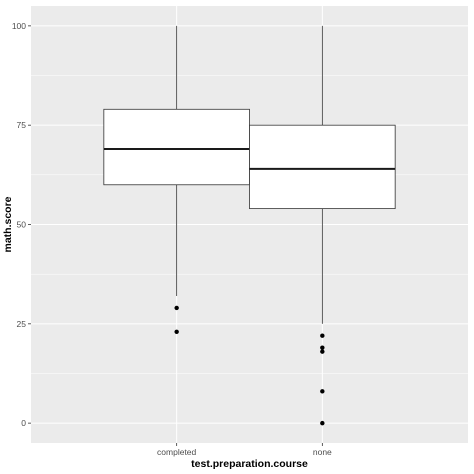 This screenshot has height=474, width=474. What do you see at coordinates (19, 26) in the screenshot?
I see `y-tick-label: 100` at bounding box center [19, 26].